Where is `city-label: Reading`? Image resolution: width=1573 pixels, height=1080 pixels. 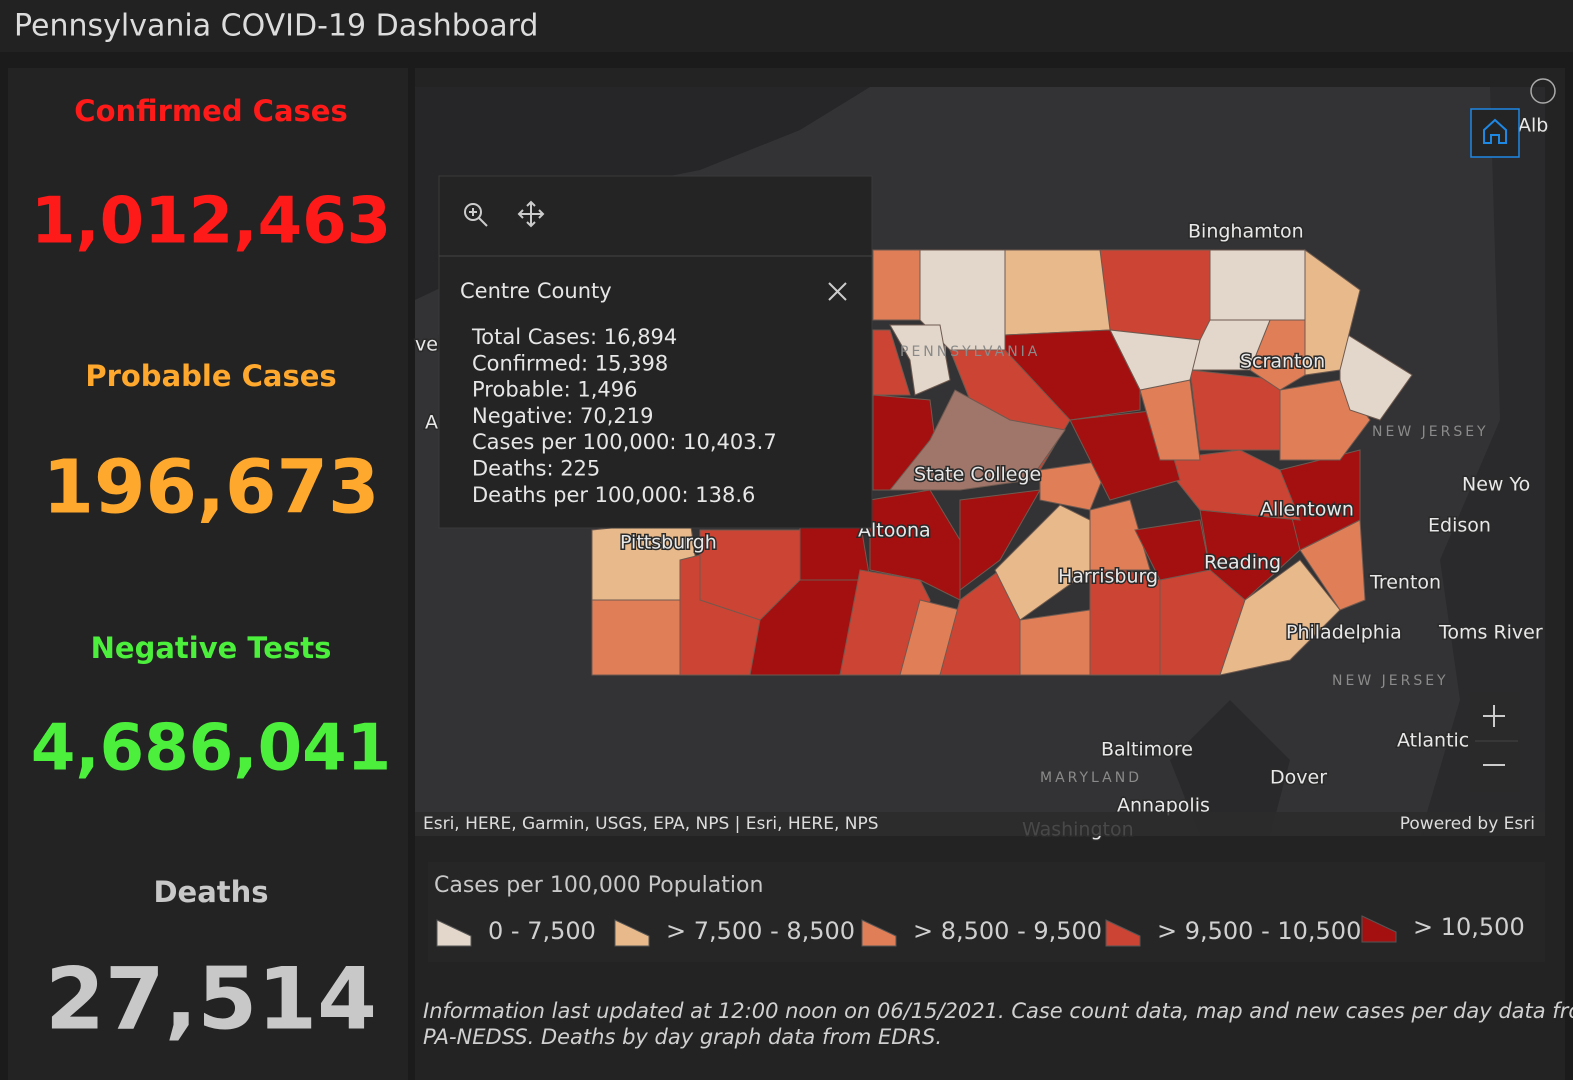 city-label: Reading is located at coordinates (1242, 563).